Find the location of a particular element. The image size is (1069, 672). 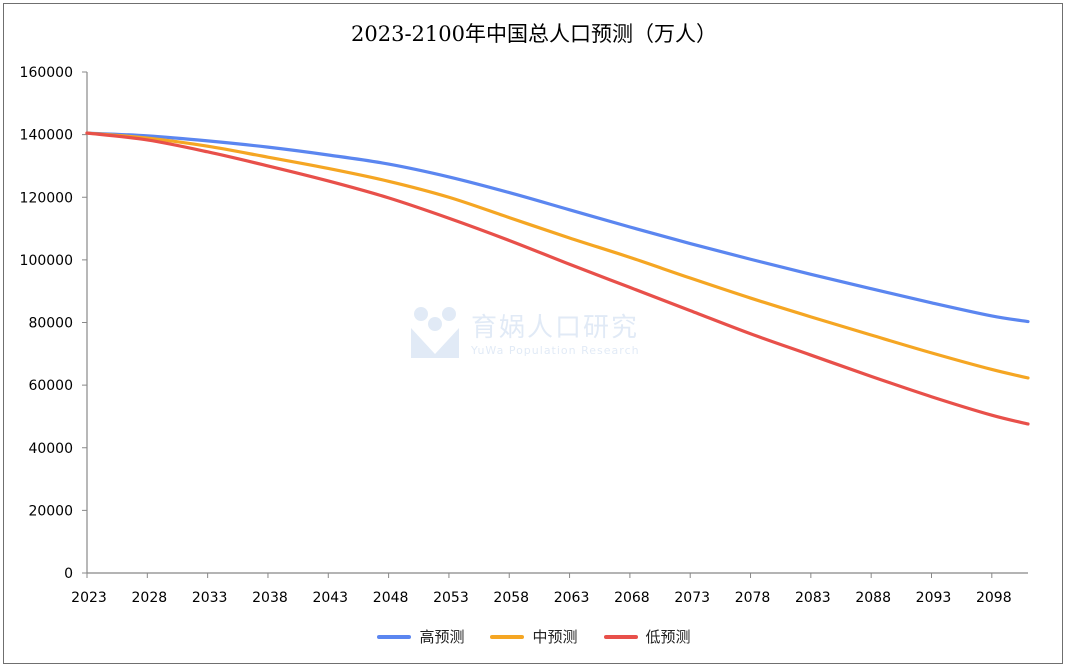

y-tick-label: 140000 is located at coordinates (46, 136).